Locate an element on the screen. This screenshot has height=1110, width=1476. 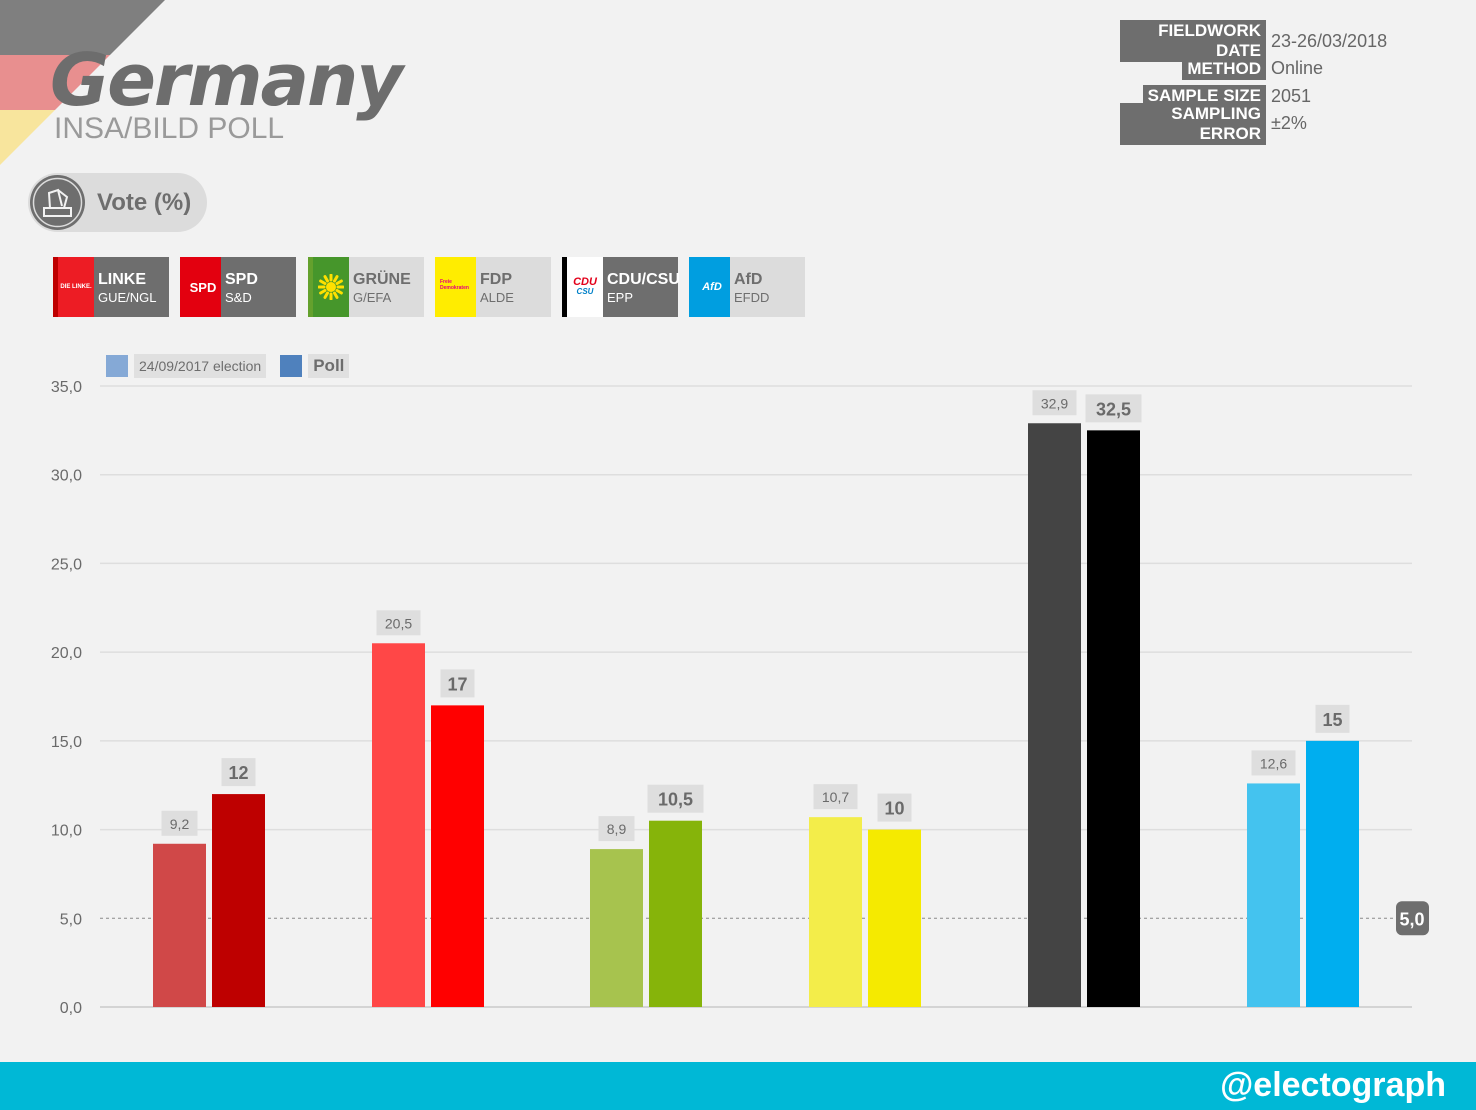
flag-stripe-gold is located at coordinates (27, 137).